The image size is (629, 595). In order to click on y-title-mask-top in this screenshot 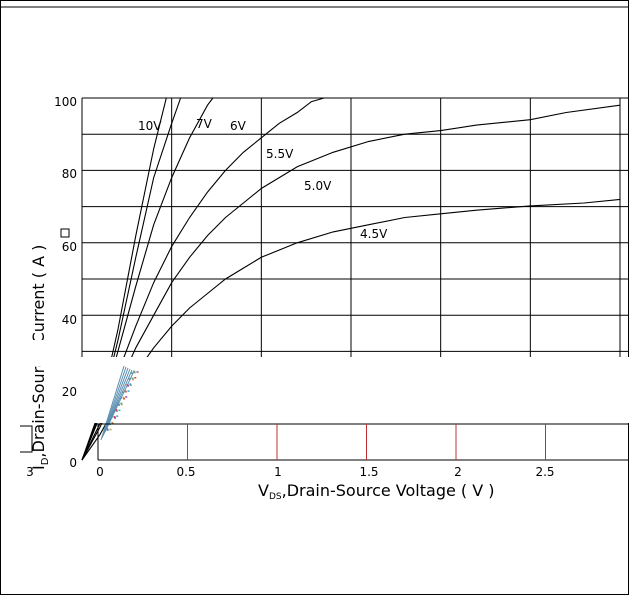, I will do `click(33, 169)`.